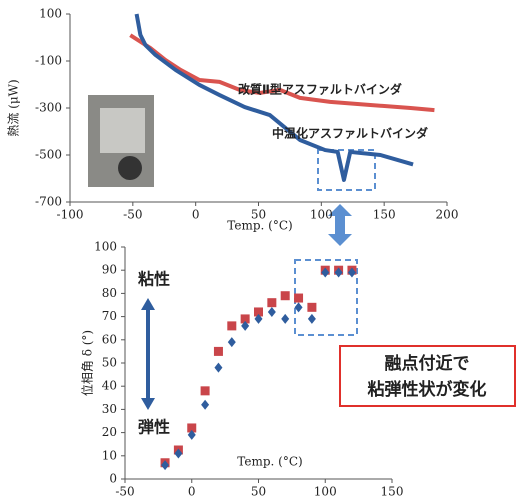 This screenshot has width=523, height=499. Describe the element at coordinates (427, 376) in the screenshot. I see `callout-box` at that location.